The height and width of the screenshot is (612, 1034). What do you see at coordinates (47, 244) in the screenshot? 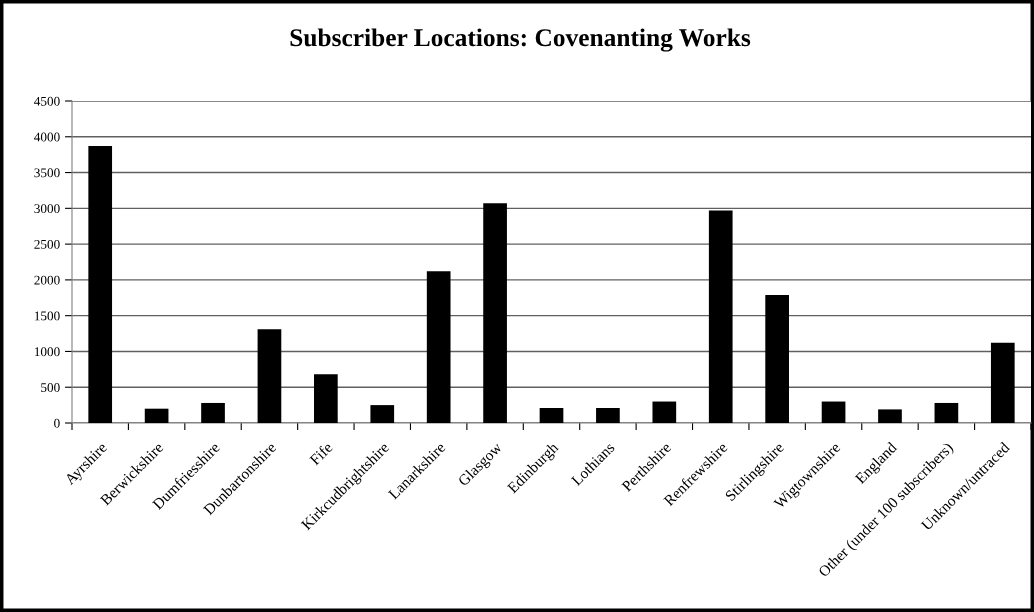
I see `y-tick-label: 2500` at bounding box center [47, 244].